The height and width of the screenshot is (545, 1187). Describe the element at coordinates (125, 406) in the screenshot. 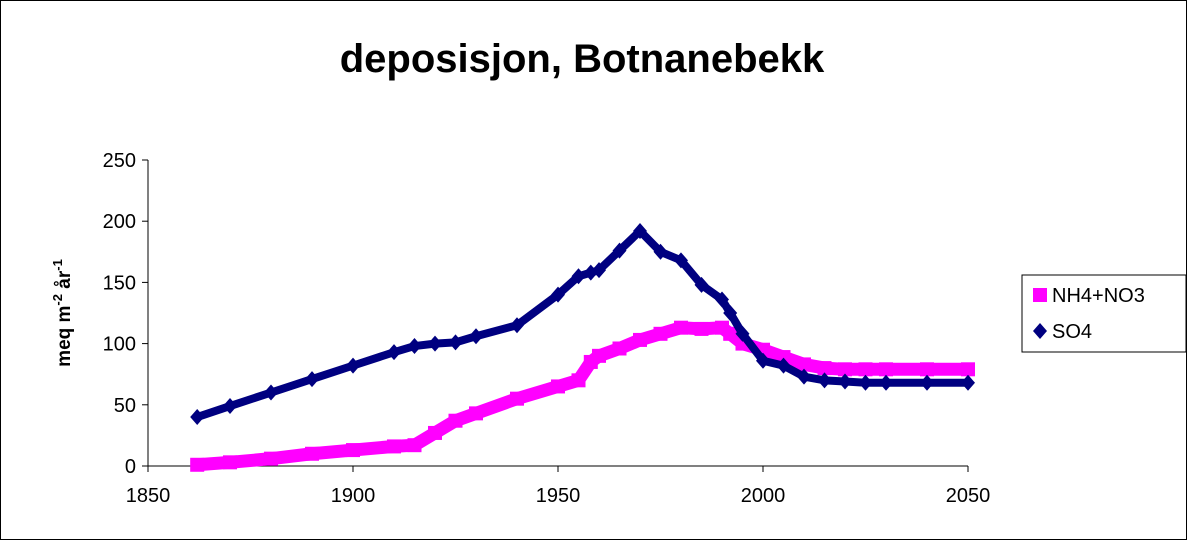

I see `y-tick-label: 50` at that location.